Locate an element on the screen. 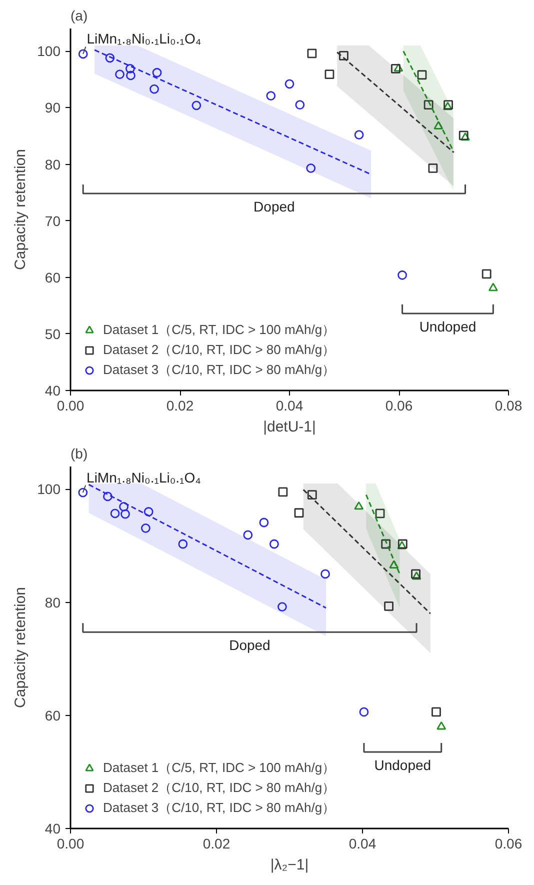  chart-title: (a) is located at coordinates (79, 16).